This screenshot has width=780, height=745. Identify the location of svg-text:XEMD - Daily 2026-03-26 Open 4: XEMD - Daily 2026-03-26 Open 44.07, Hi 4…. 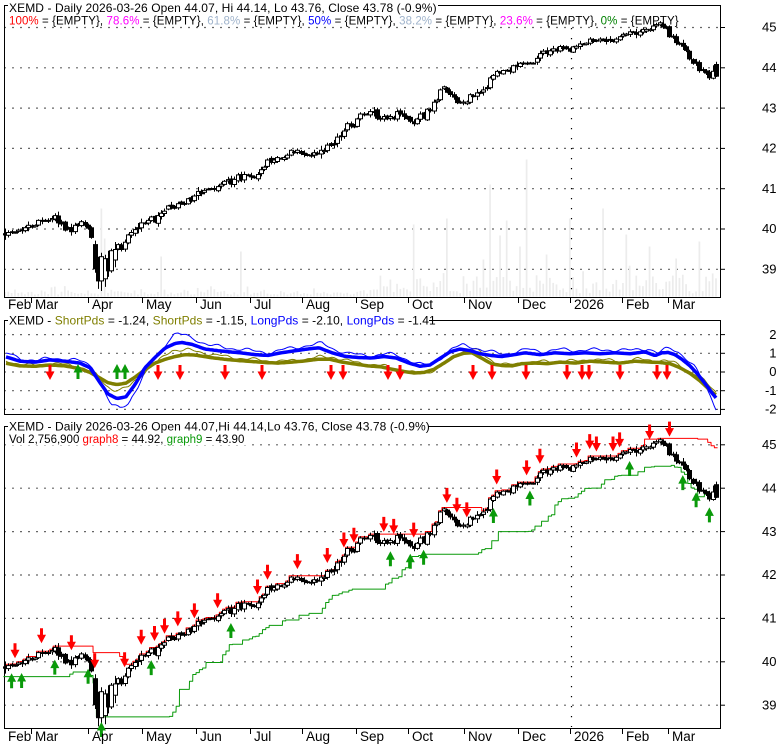
(223, 8).